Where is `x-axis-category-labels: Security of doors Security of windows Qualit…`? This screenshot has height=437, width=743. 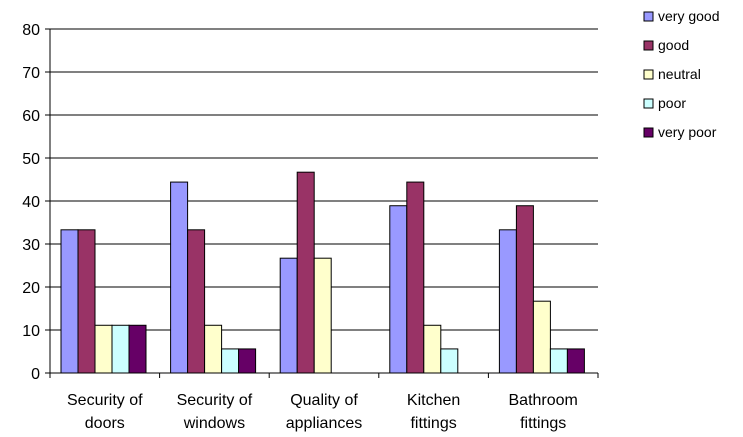 x-axis-category-labels: Security of doors Security of windows Qualit… is located at coordinates (322, 412).